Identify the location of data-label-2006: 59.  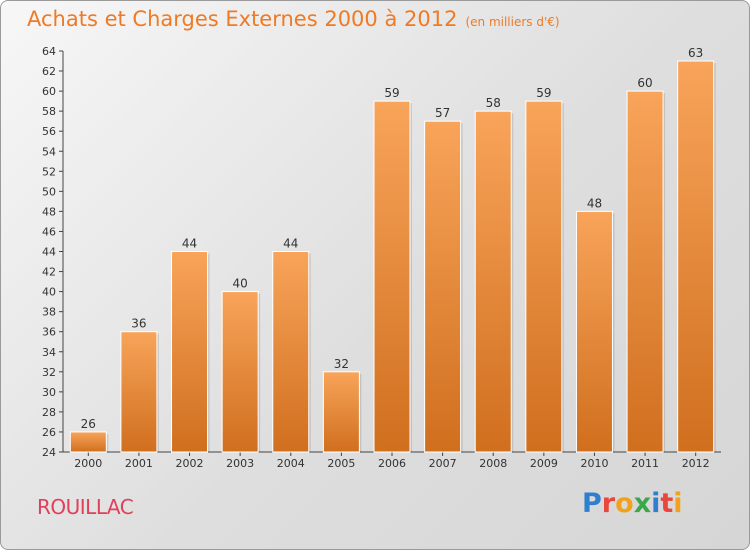
(391, 93).